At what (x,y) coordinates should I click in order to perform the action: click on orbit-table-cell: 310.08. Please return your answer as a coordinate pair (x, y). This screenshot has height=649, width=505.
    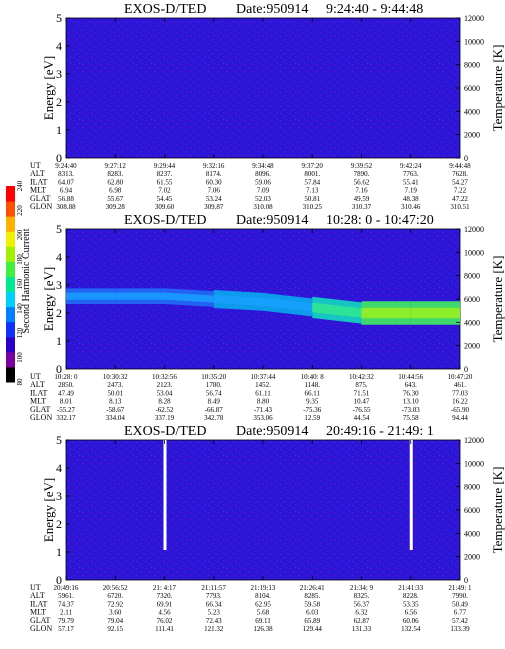
    Looking at the image, I should click on (263, 207).